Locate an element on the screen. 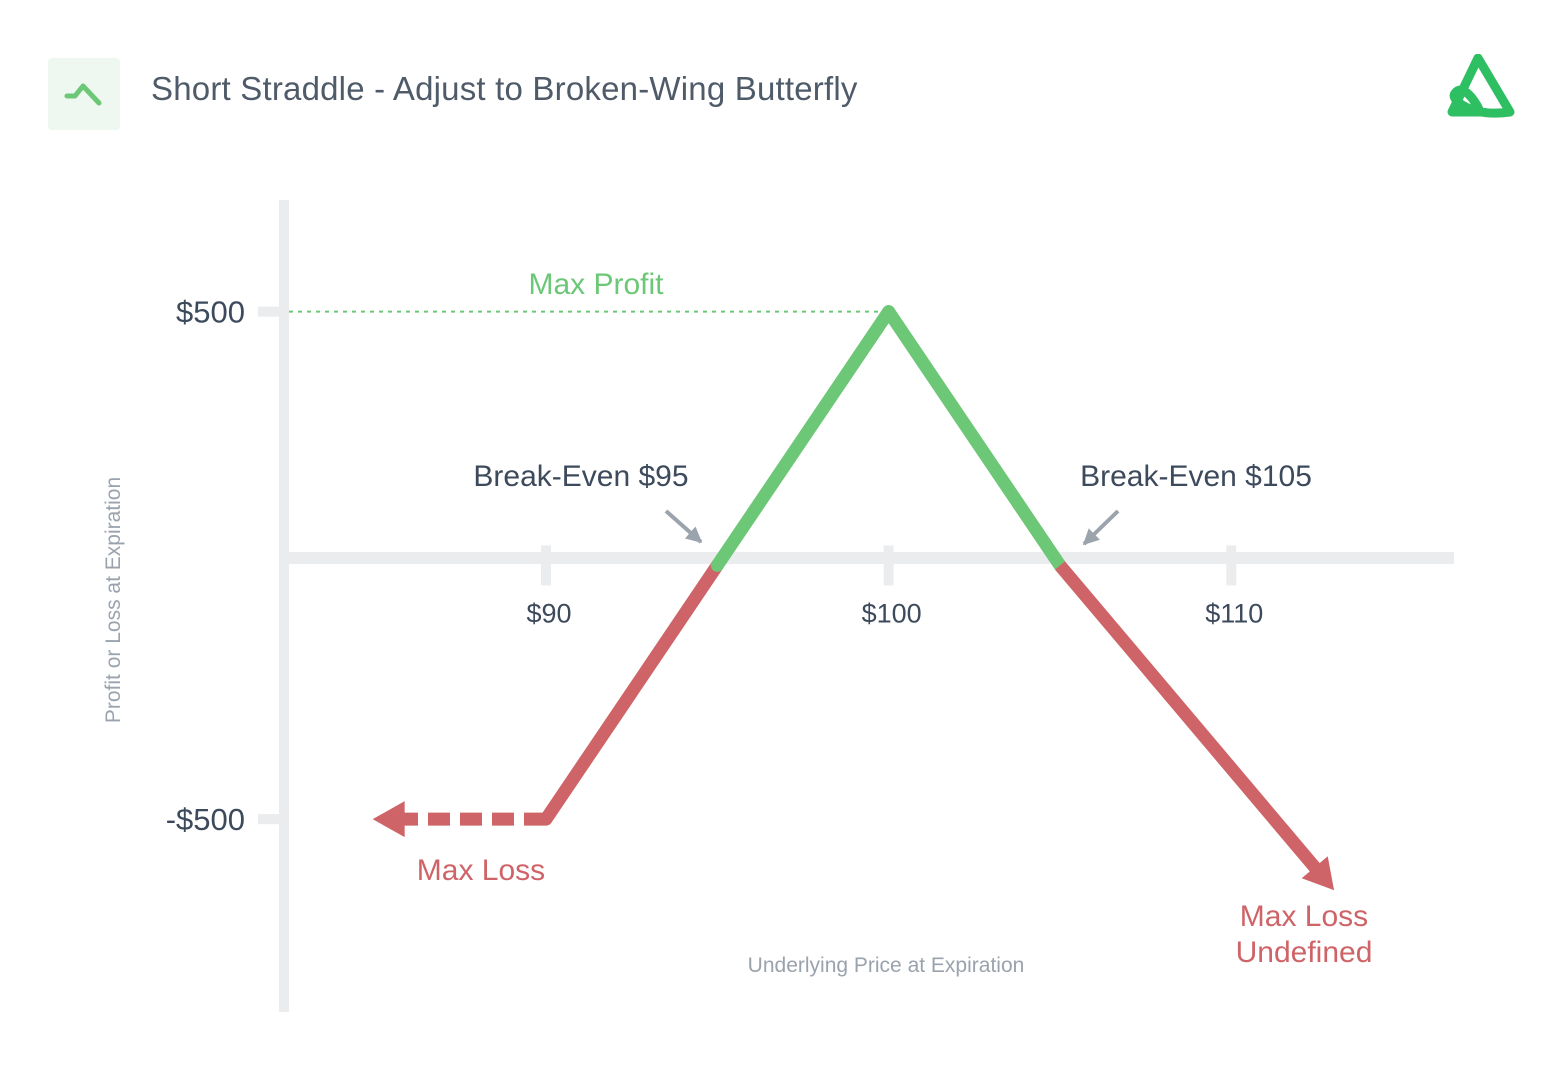  break-even-high-arrow is located at coordinates (1101, 527).